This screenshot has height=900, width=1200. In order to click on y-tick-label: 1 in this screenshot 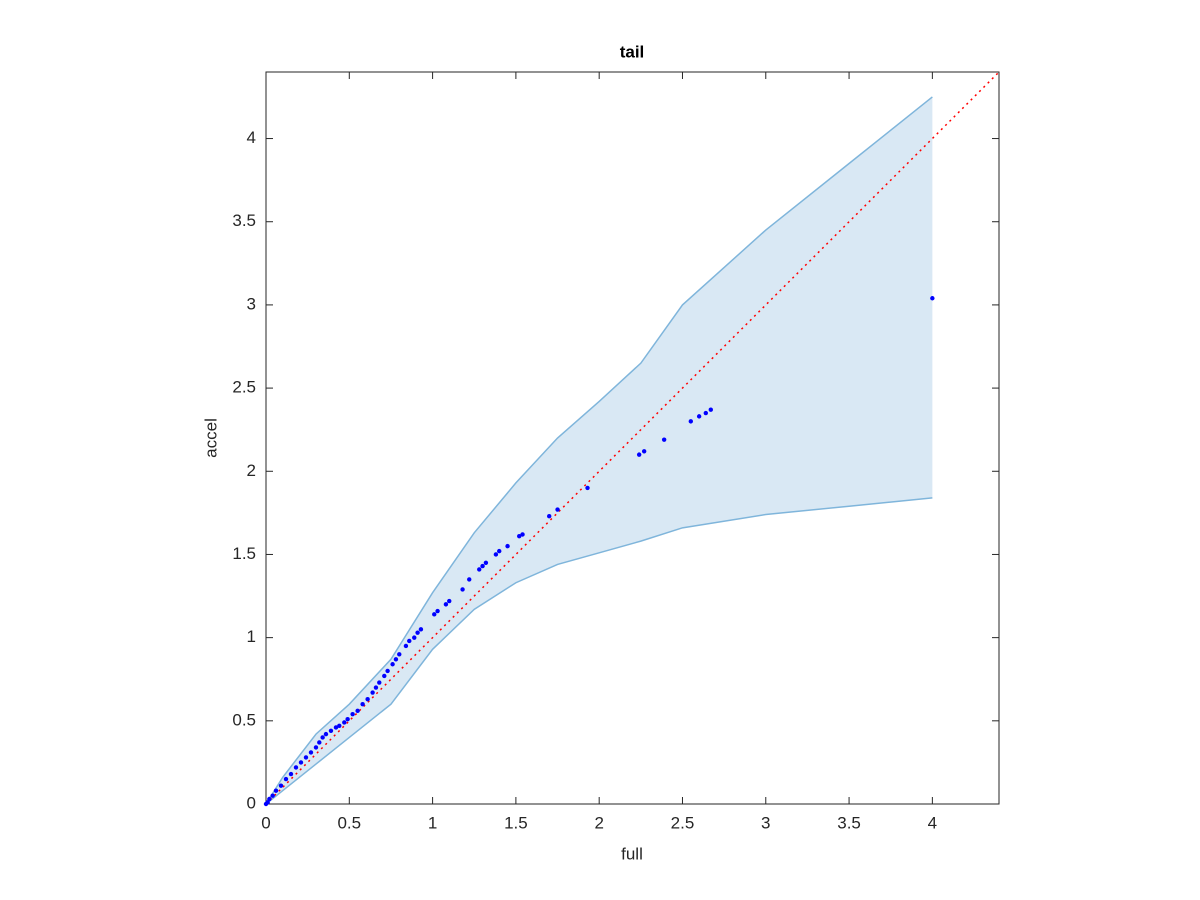, I will do `click(251, 636)`.